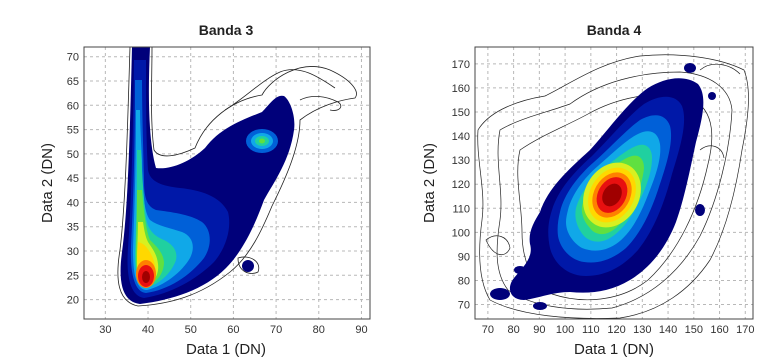 This screenshot has height=363, width=780. I want to click on y-tick-label: 110, so click(461, 209).